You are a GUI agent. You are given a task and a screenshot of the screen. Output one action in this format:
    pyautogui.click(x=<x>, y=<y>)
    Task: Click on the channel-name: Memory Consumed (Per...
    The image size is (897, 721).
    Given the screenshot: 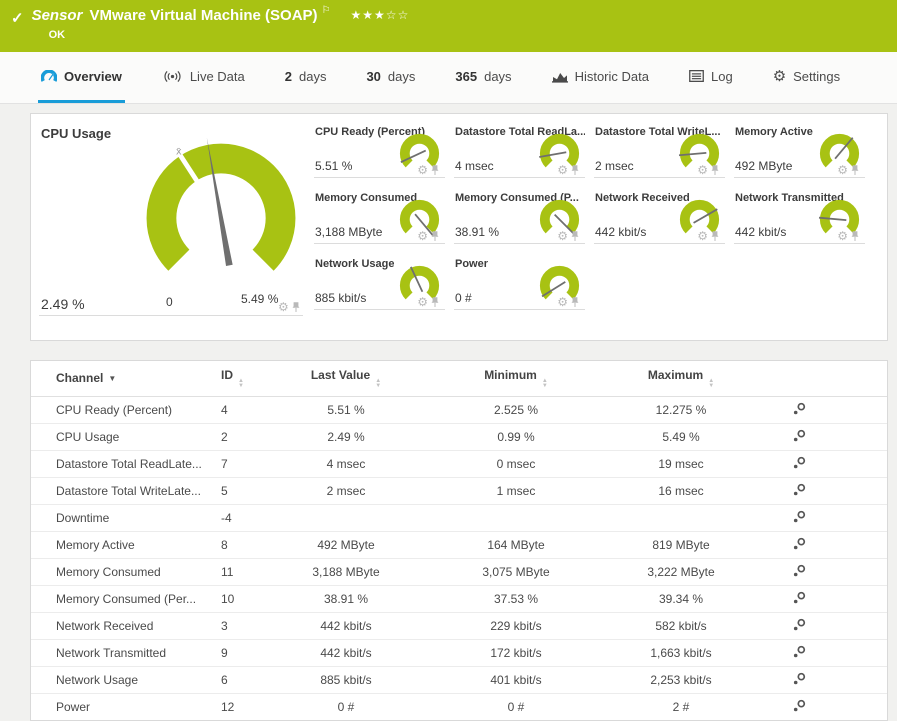 What is the action you would take?
    pyautogui.click(x=126, y=599)
    